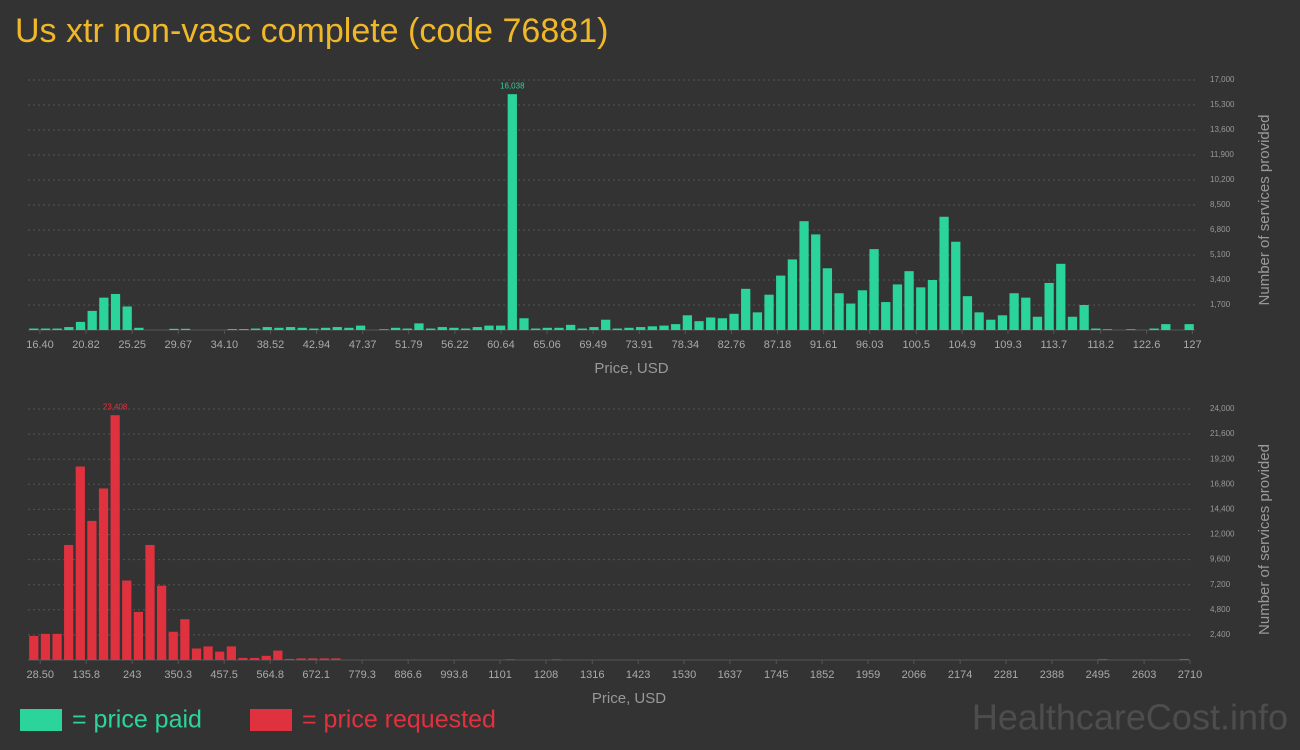 The width and height of the screenshot is (1300, 750). I want to click on x-tick-label: 2710, so click(1190, 675).